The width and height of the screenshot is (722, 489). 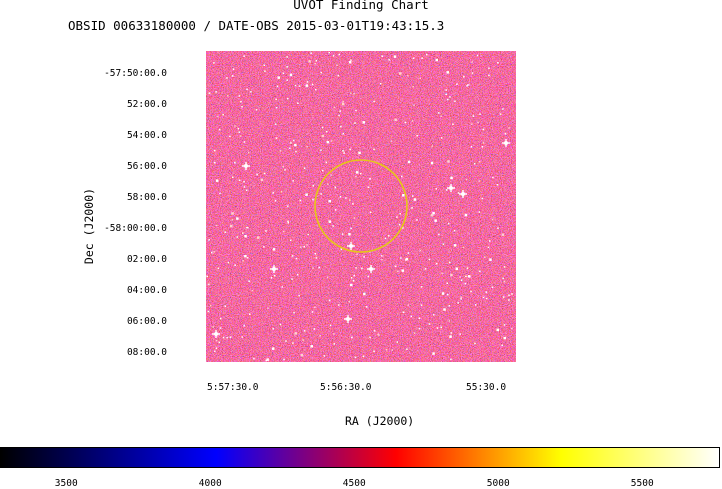 I want to click on y-tick-label: 08:00.0, so click(x=146, y=352).